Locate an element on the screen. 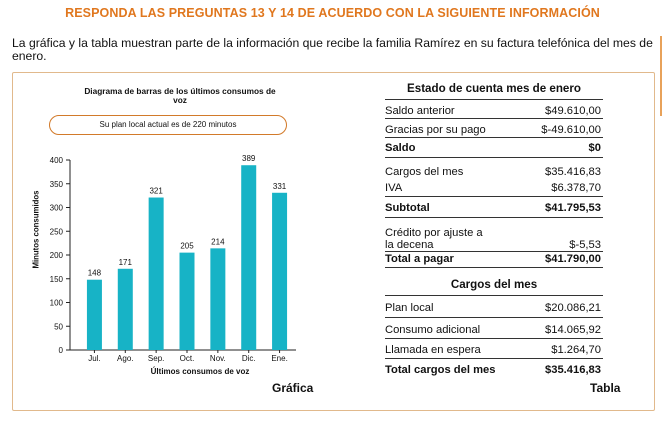 The height and width of the screenshot is (424, 665). table-title: Estado de cuenta mes de enero is located at coordinates (494, 88).